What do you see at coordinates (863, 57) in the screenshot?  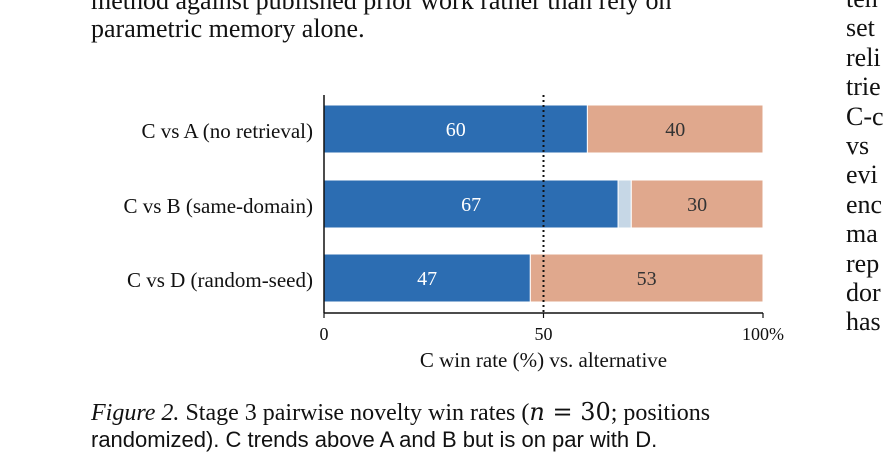 I see `right-column-line: reli` at bounding box center [863, 57].